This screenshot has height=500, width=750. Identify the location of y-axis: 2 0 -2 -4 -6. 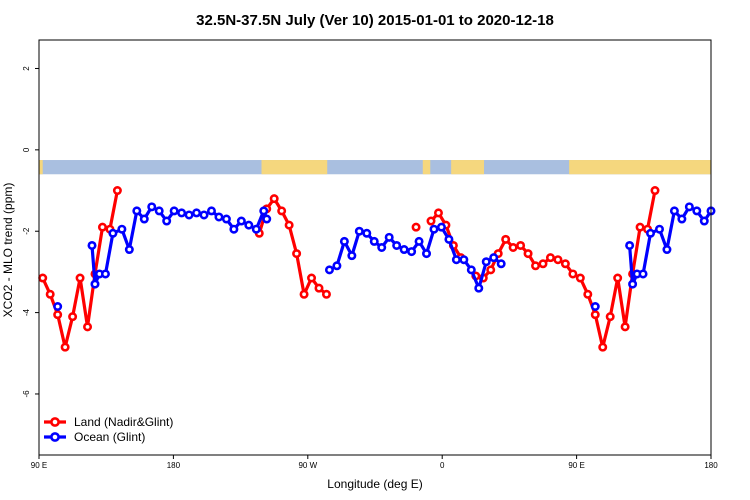
(30, 232).